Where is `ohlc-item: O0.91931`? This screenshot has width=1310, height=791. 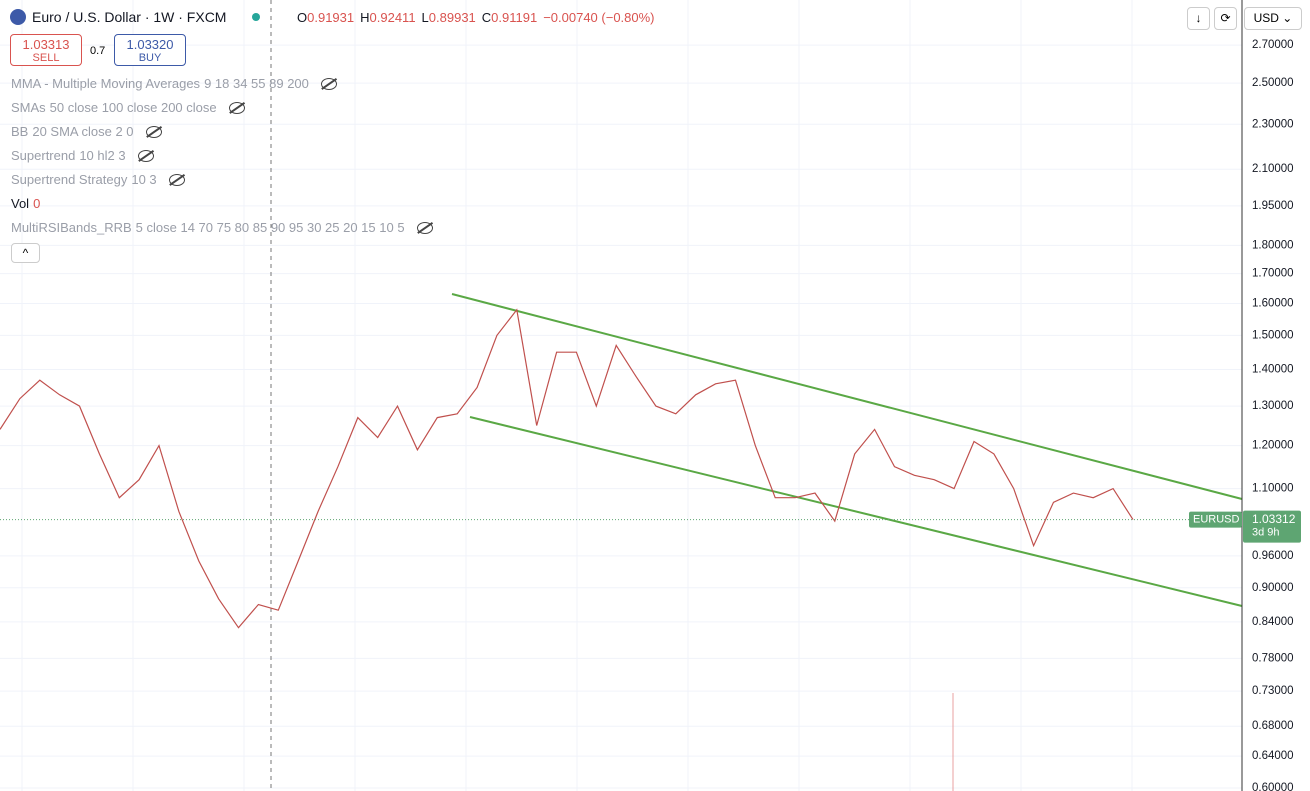 ohlc-item: O0.91931 is located at coordinates (325, 17).